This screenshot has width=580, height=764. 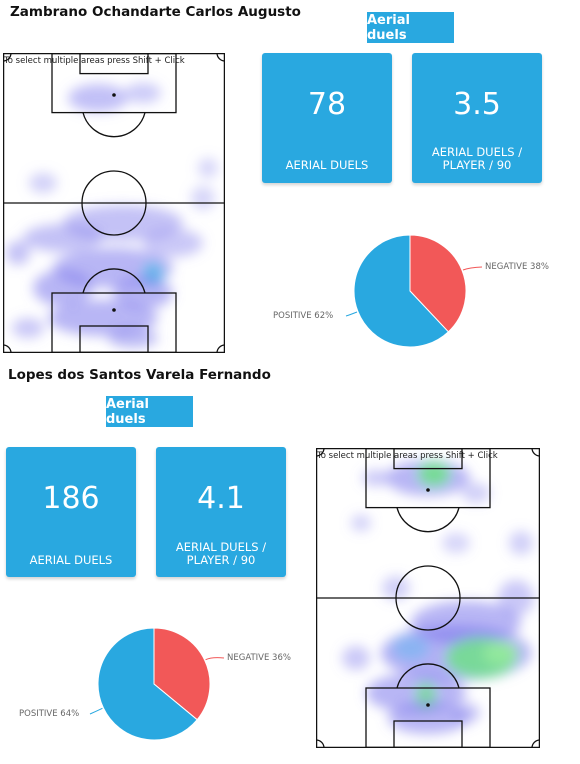 I want to click on pie-label-positive: POSITIVE 62%, so click(x=303, y=316).